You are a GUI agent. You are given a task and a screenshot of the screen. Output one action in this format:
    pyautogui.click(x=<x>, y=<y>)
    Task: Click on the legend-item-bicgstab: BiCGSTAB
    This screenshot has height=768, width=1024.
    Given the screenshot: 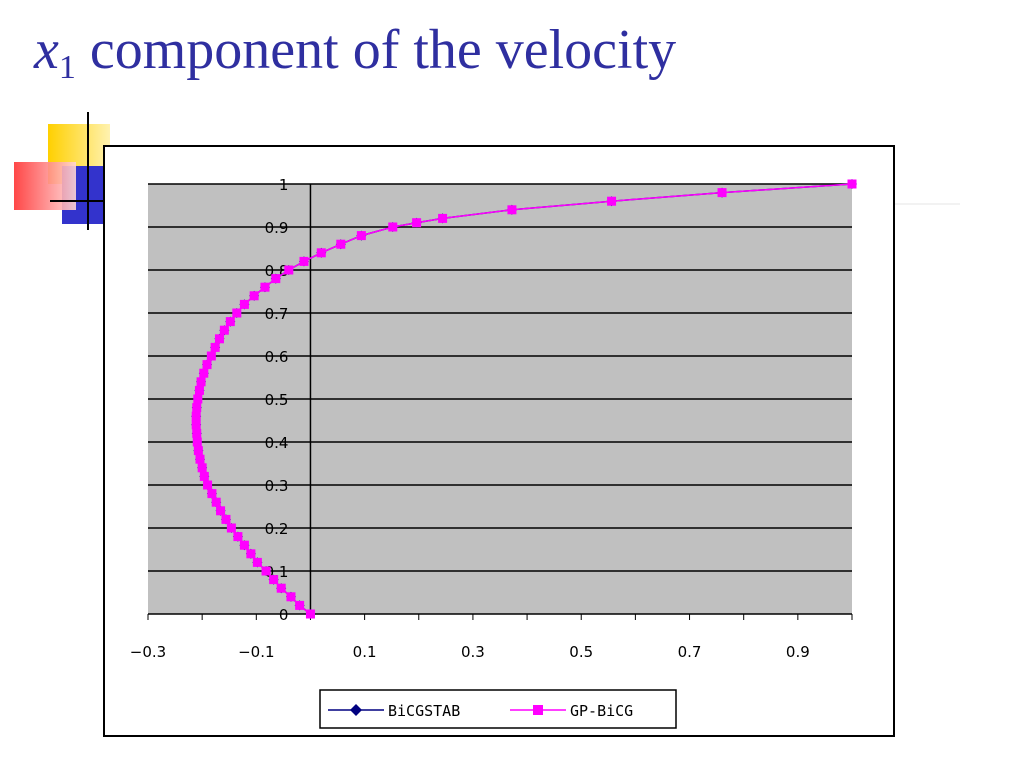 What is the action you would take?
    pyautogui.click(x=394, y=711)
    